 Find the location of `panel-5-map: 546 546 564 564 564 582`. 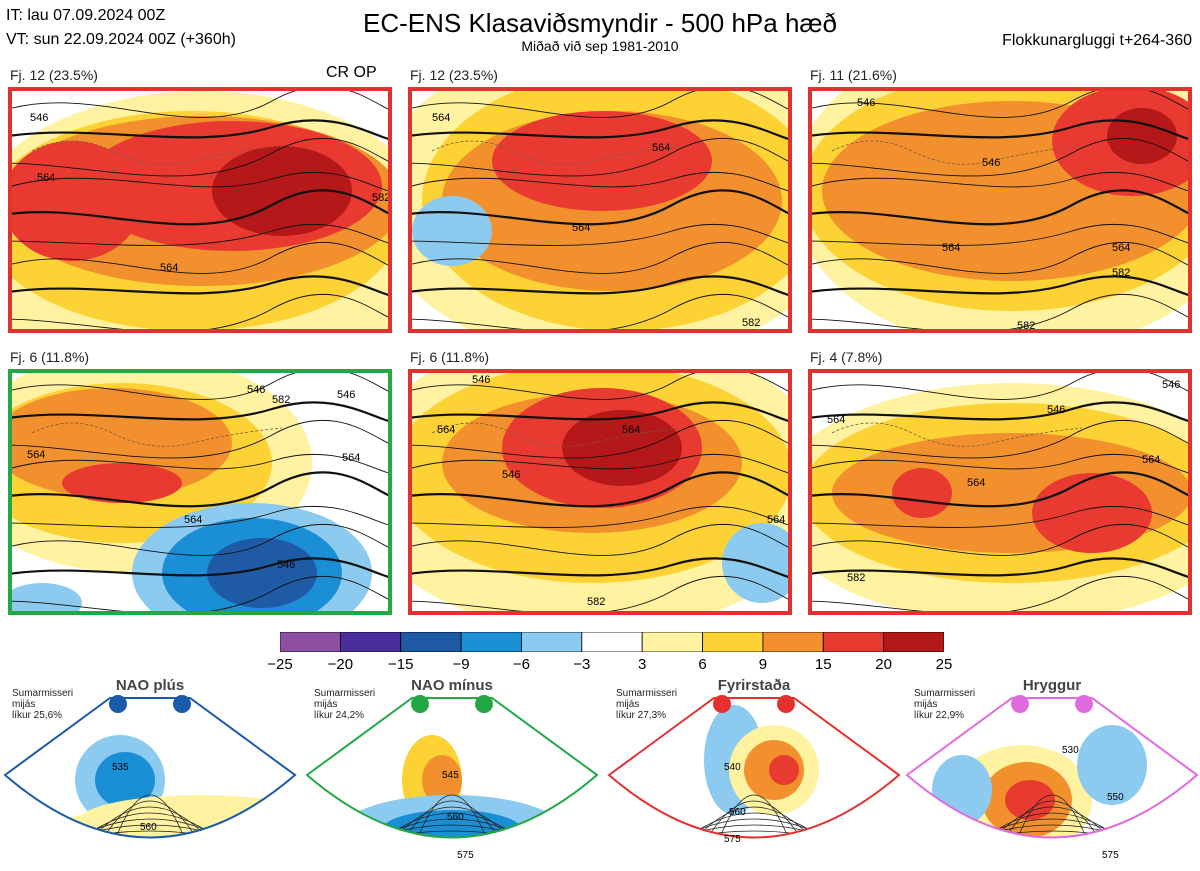

panel-5-map: 546 546 564 564 564 582 is located at coordinates (600, 492).